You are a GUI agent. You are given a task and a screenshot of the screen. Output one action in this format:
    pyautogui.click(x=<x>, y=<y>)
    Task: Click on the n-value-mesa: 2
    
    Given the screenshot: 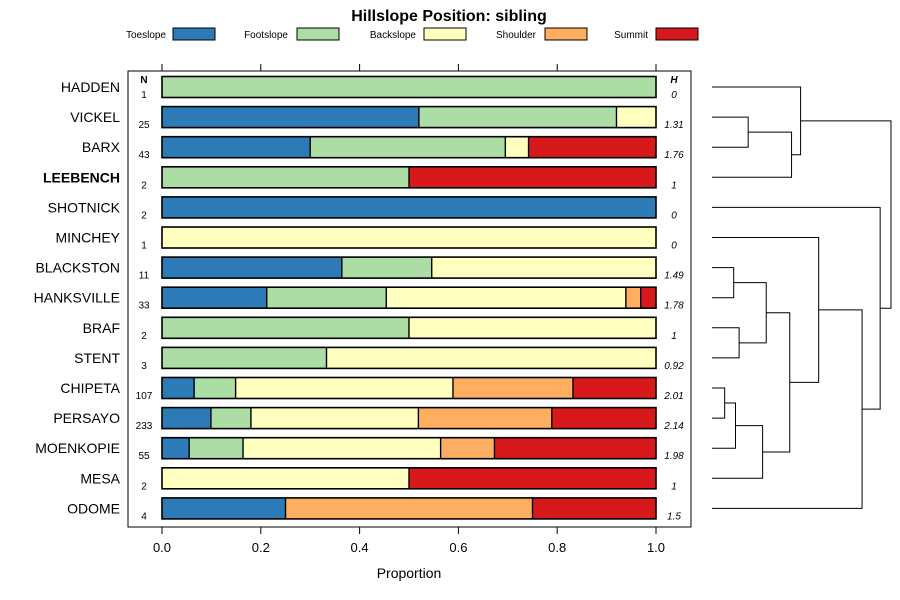 What is the action you would take?
    pyautogui.click(x=144, y=486)
    